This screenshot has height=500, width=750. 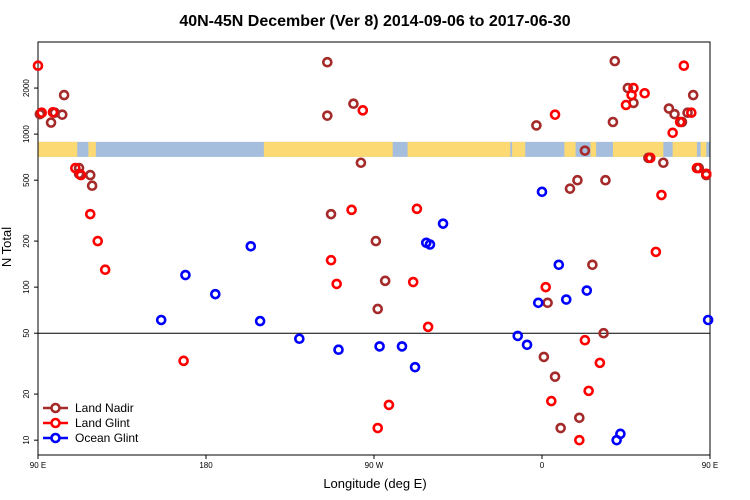 What do you see at coordinates (26, 134) in the screenshot?
I see `y-tick-label: 1000` at bounding box center [26, 134].